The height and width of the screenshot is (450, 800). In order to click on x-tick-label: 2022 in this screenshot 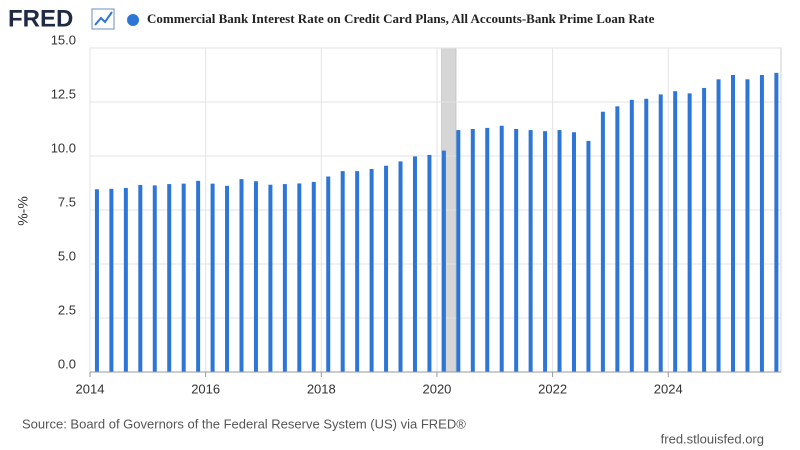, I will do `click(552, 388)`.